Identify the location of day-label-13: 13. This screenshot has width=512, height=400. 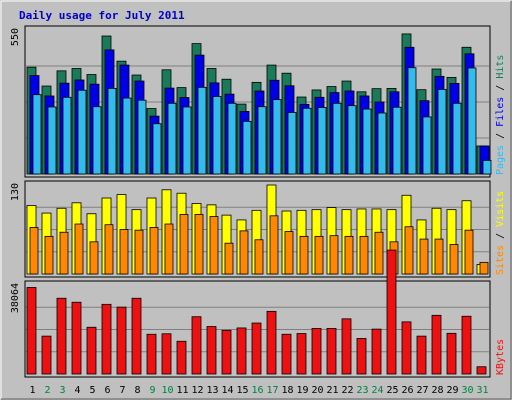
(212, 390).